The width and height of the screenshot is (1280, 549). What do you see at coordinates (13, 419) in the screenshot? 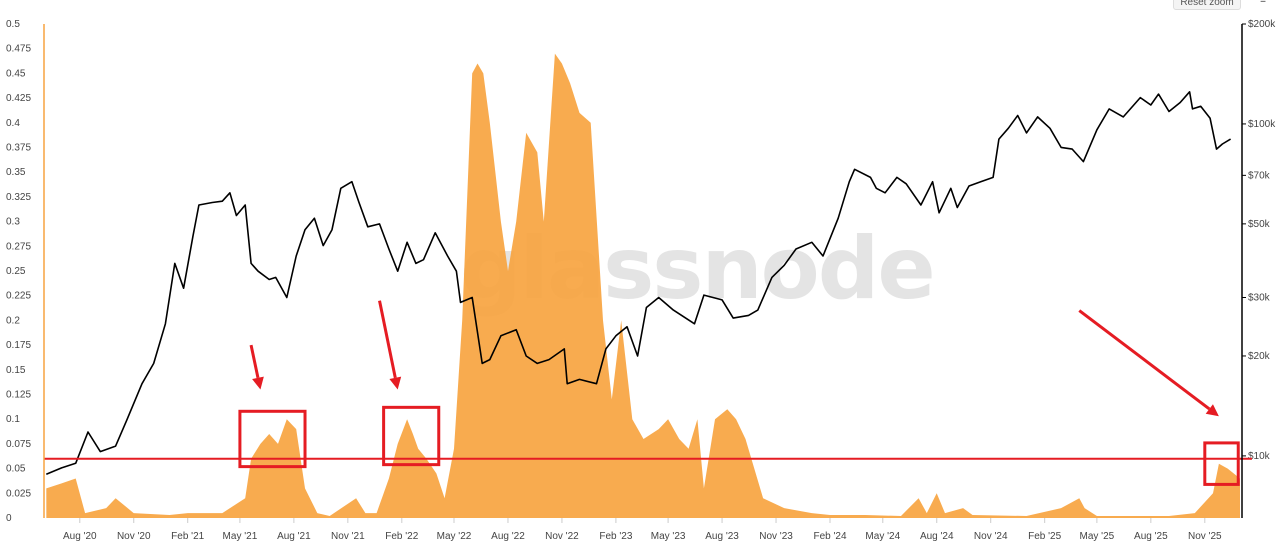
I see `left-tick-label: 0.1` at bounding box center [13, 419].